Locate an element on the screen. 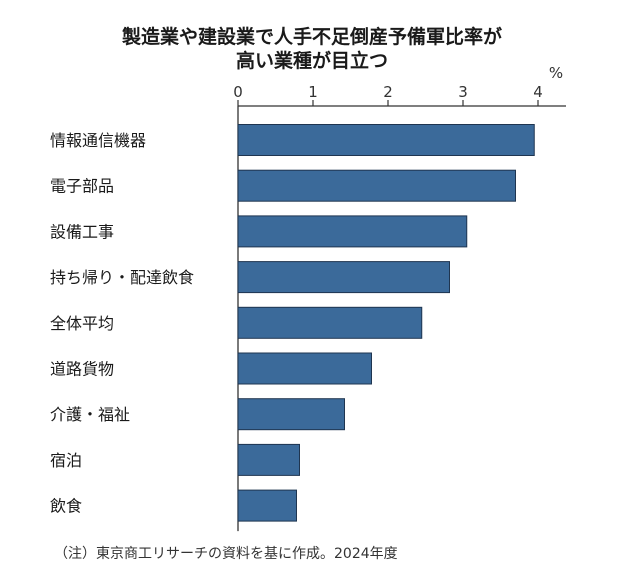 Image resolution: width=634 pixels, height=577 pixels. category-label: 設備工事 is located at coordinates (82, 231).